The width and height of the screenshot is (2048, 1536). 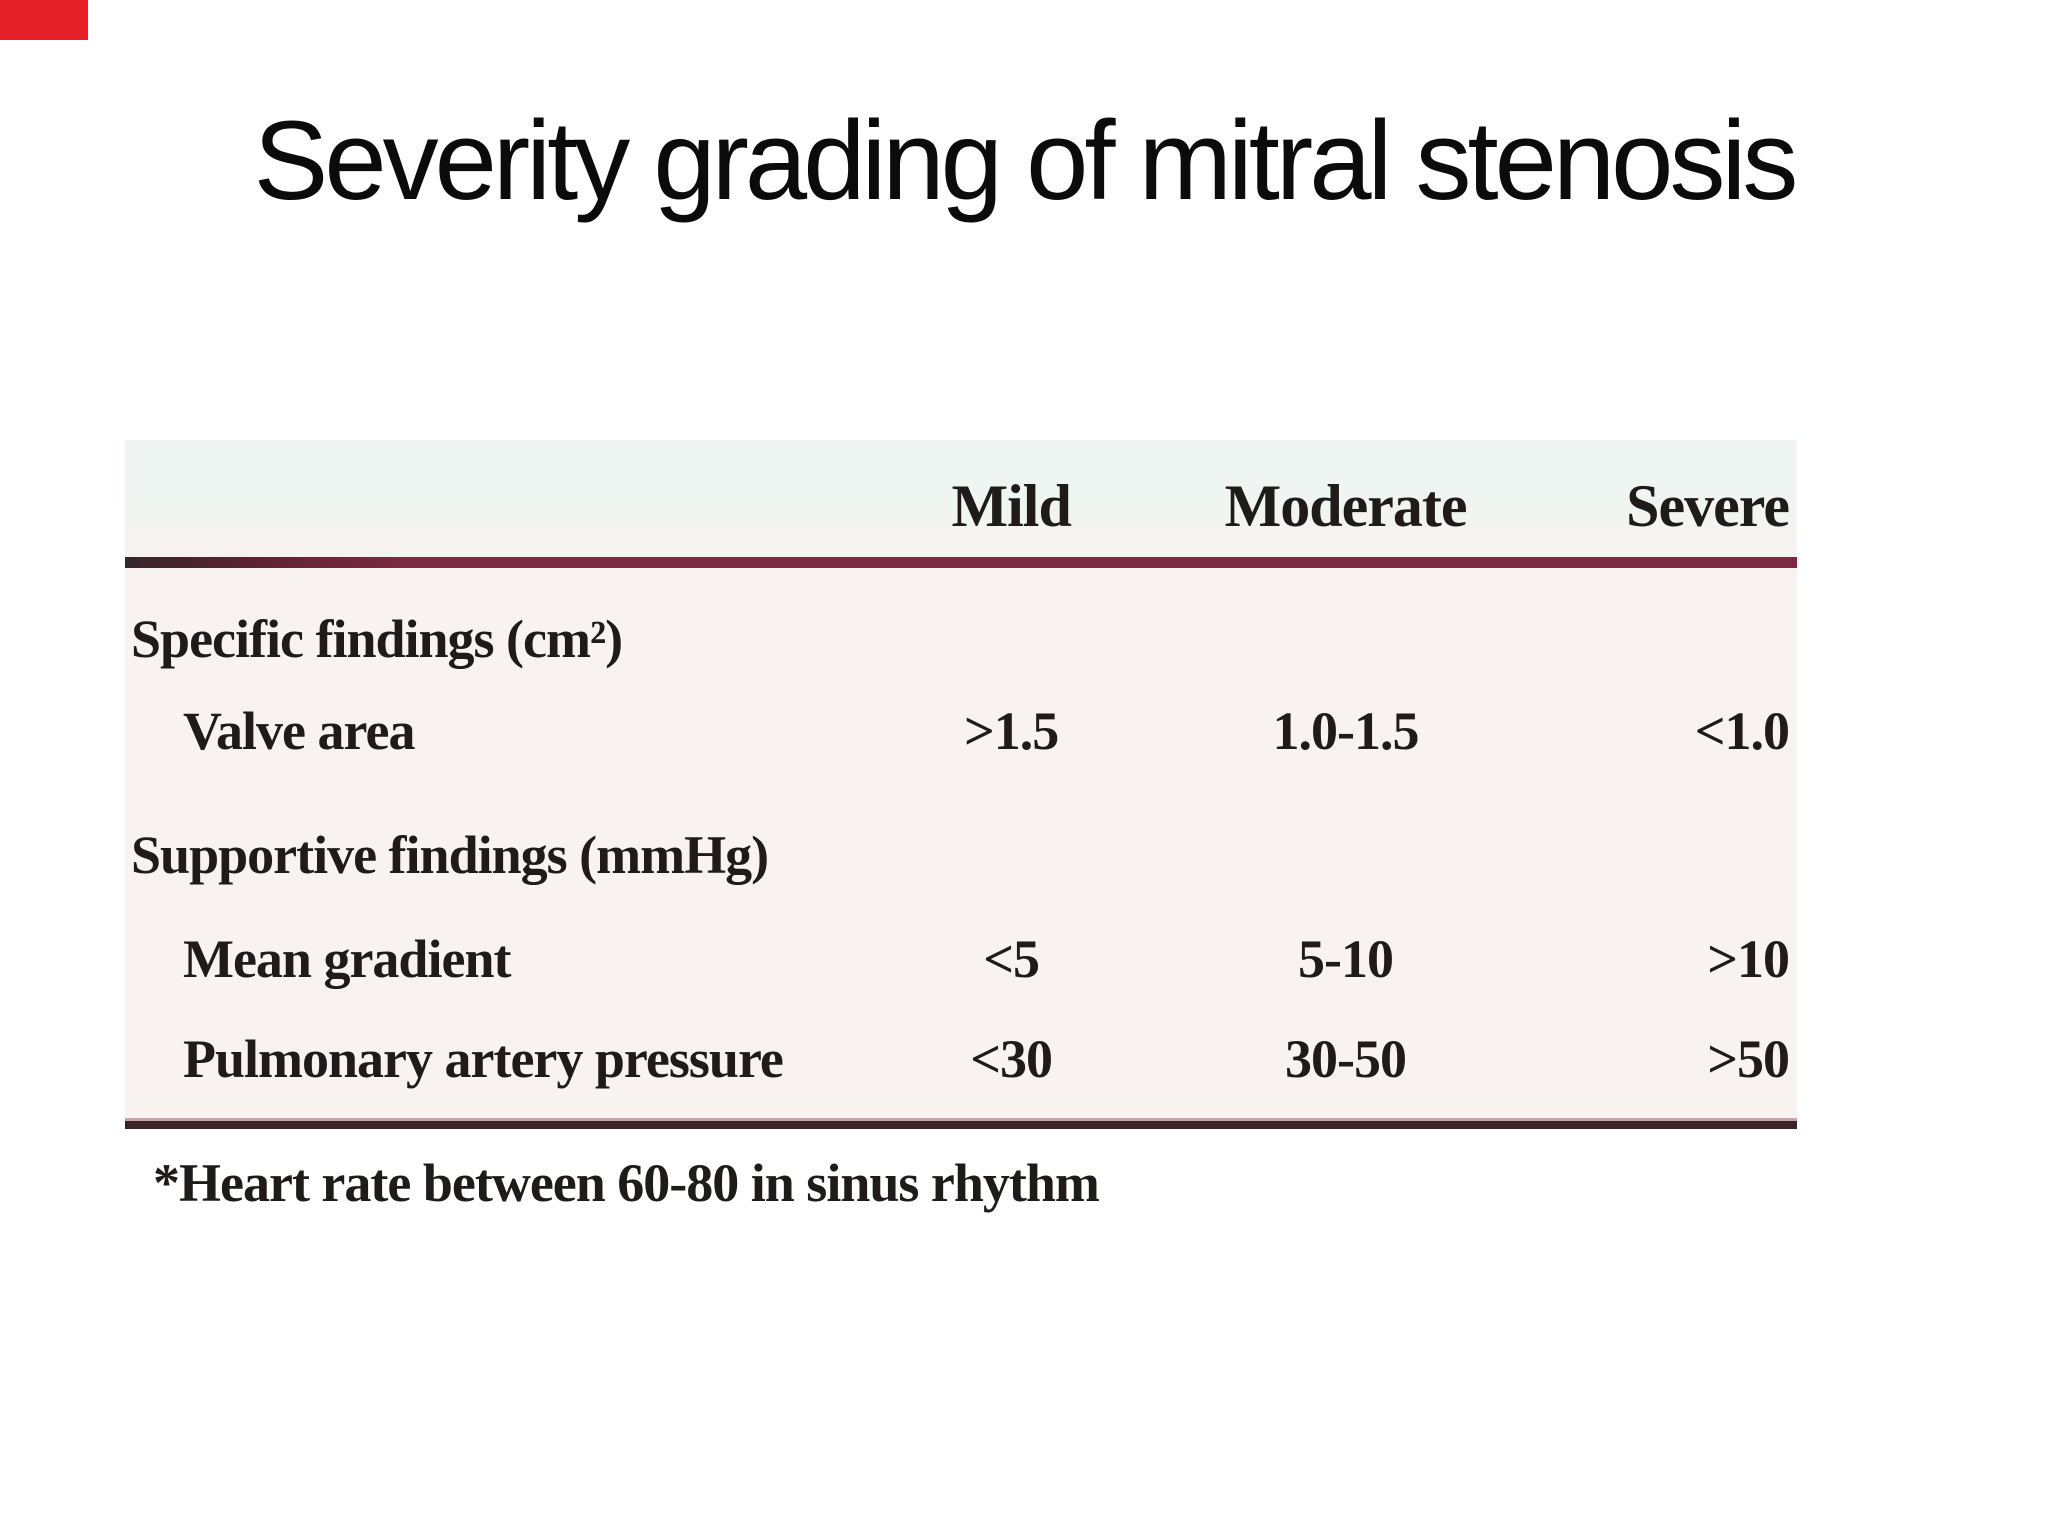 What do you see at coordinates (961, 855) in the screenshot?
I see `table-row-supportive-findings: Supportive findings (mmHg)` at bounding box center [961, 855].